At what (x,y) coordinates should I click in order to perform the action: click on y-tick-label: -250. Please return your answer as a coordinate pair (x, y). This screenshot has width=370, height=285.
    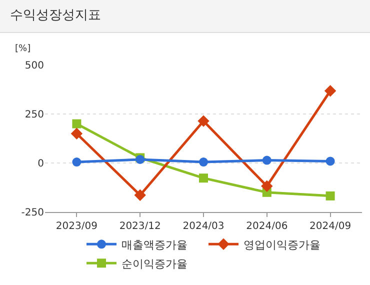
    Looking at the image, I should click on (32, 213).